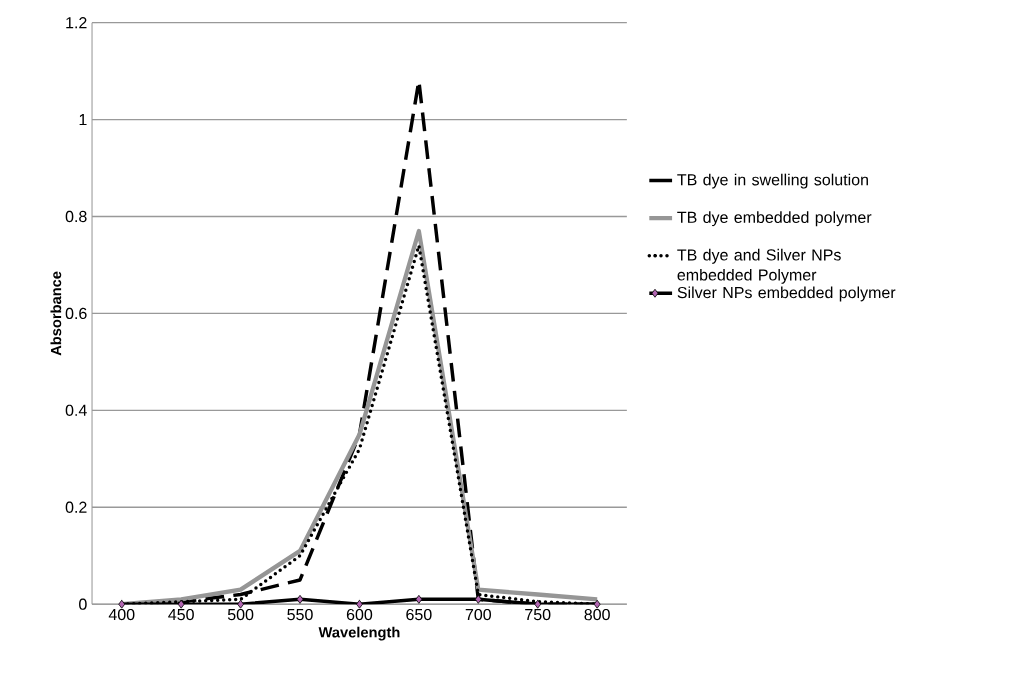  Describe the element at coordinates (76, 217) in the screenshot. I see `y-tick-label: 0.8` at that location.